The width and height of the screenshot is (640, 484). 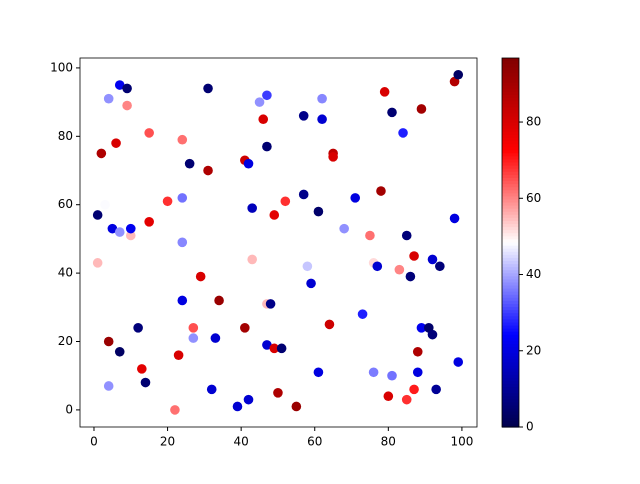 I want to click on y-tick-label: 60, so click(x=65, y=204).